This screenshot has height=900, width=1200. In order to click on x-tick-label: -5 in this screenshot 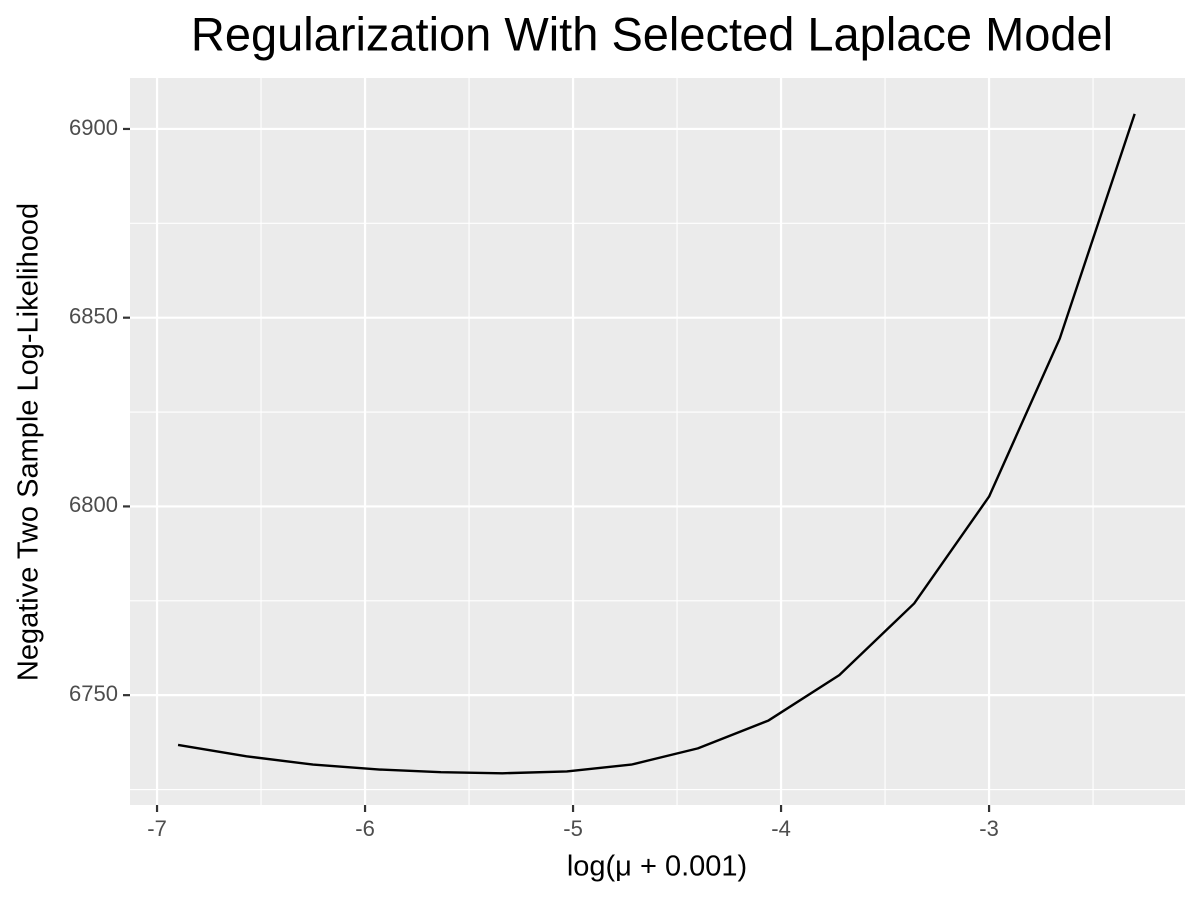, I will do `click(573, 828)`.